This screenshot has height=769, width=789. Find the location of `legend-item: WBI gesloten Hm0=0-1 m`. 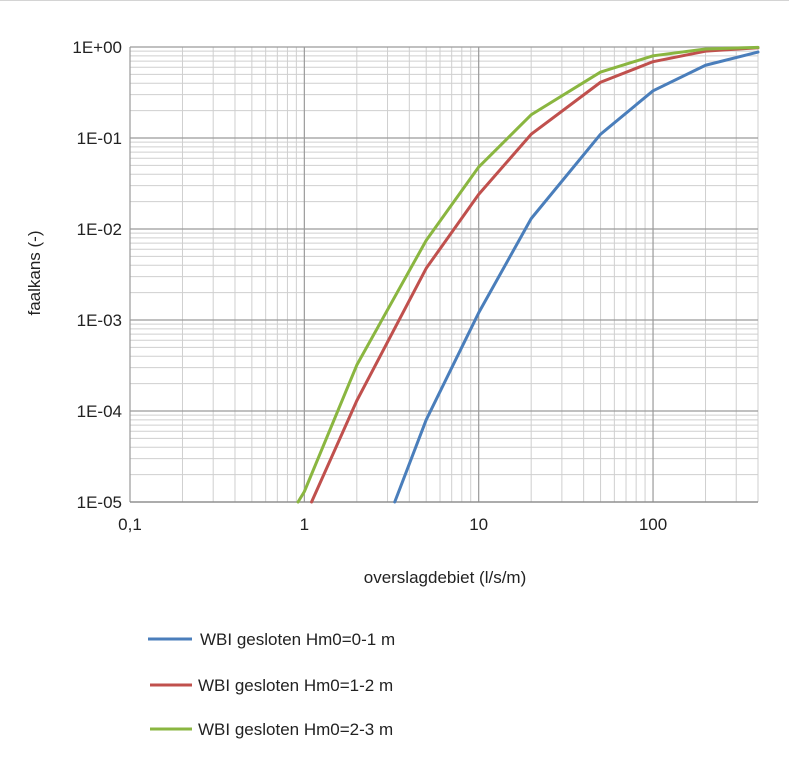

legend-item: WBI gesloten Hm0=0-1 m is located at coordinates (271, 639).